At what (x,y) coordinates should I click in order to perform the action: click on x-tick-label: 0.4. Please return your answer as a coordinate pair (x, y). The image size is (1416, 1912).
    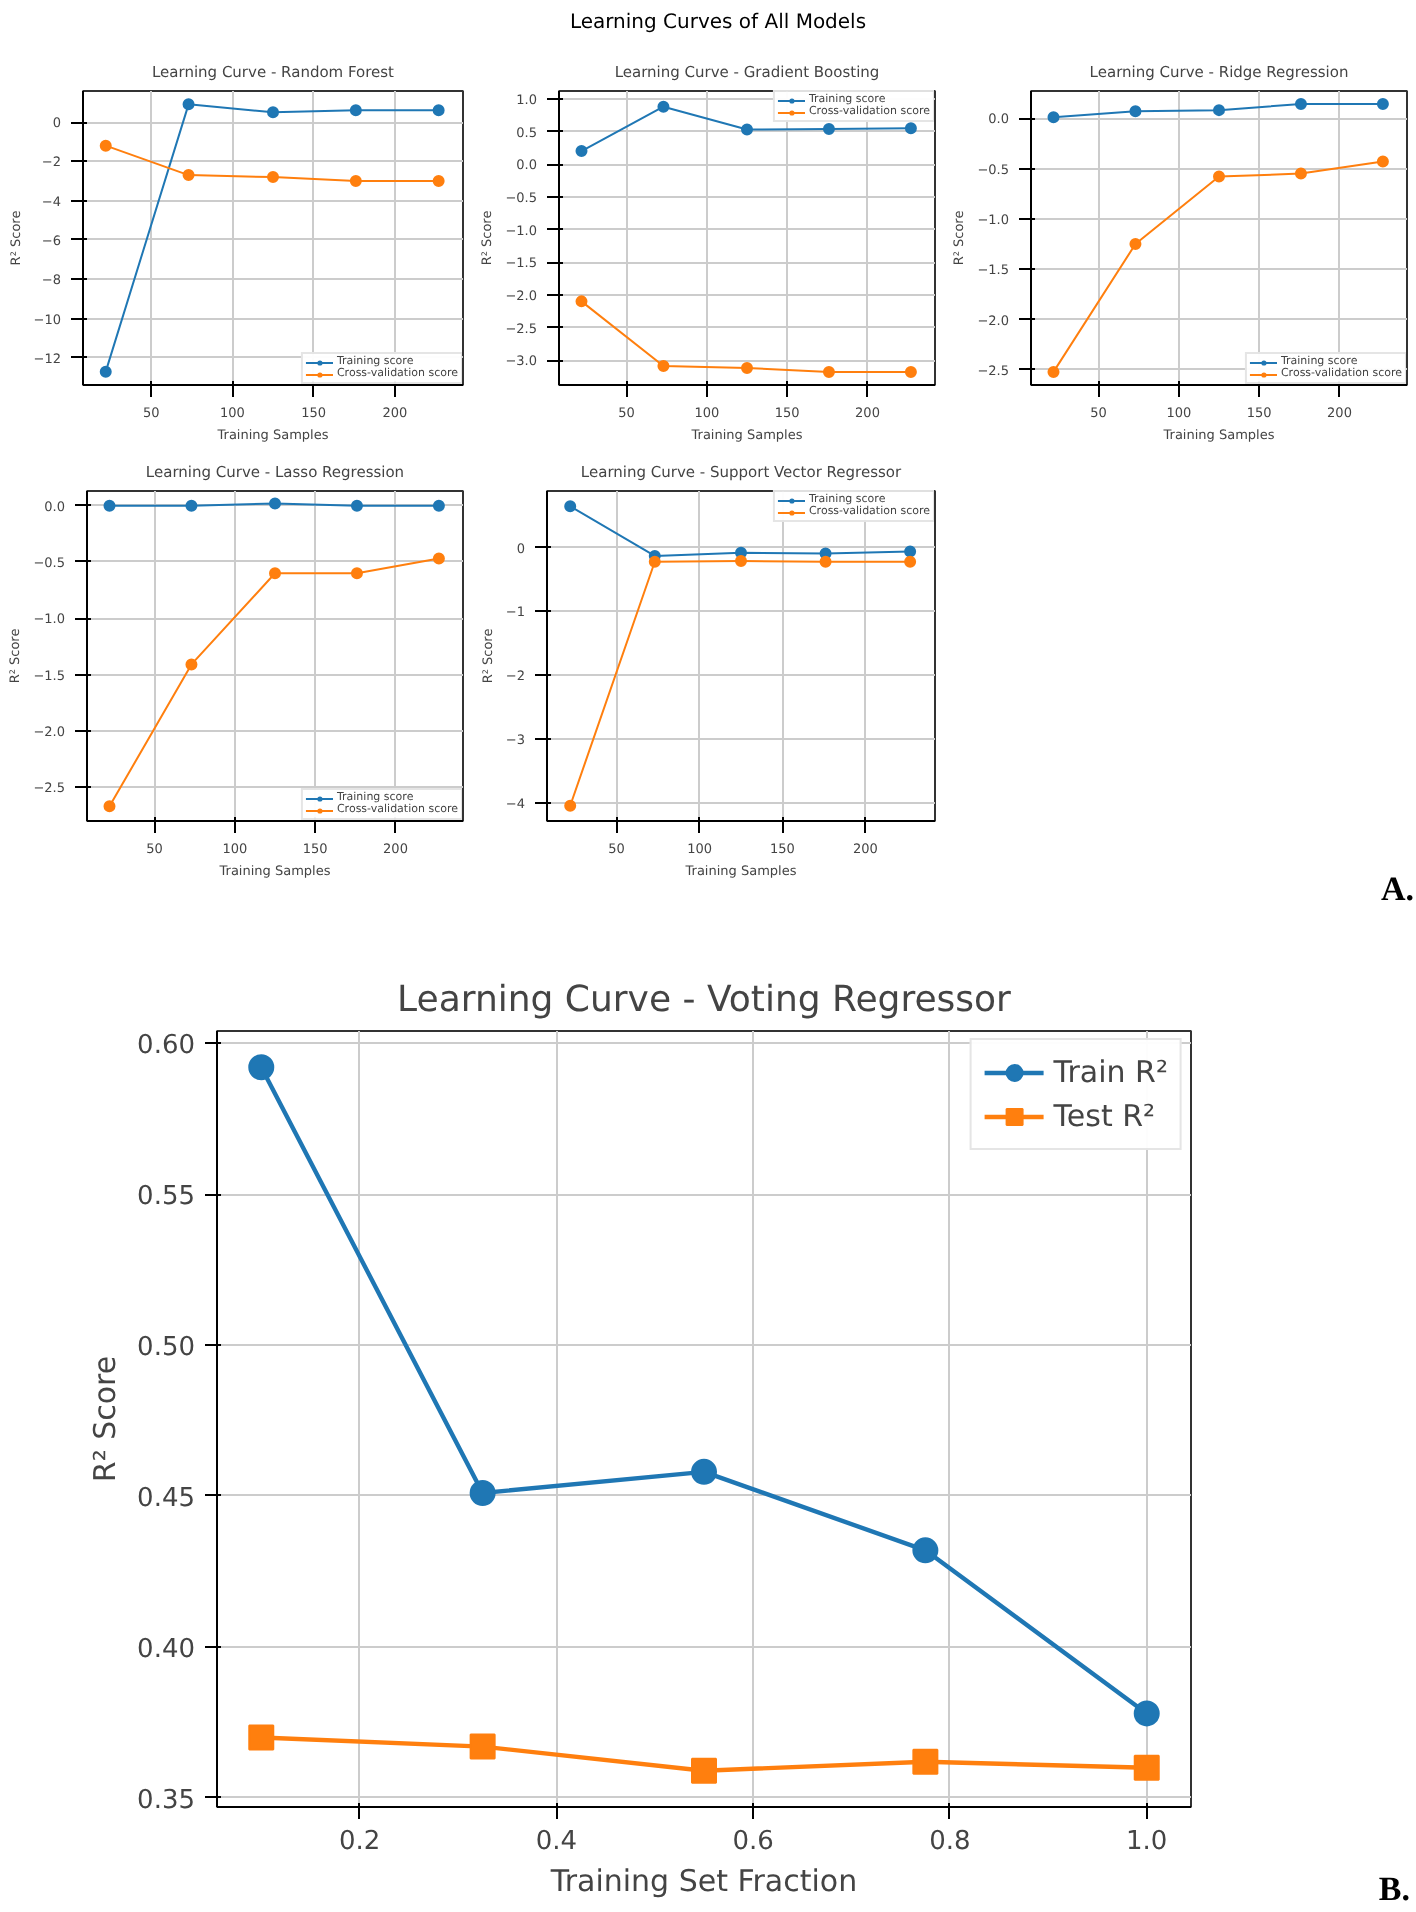
    Looking at the image, I should click on (556, 1842).